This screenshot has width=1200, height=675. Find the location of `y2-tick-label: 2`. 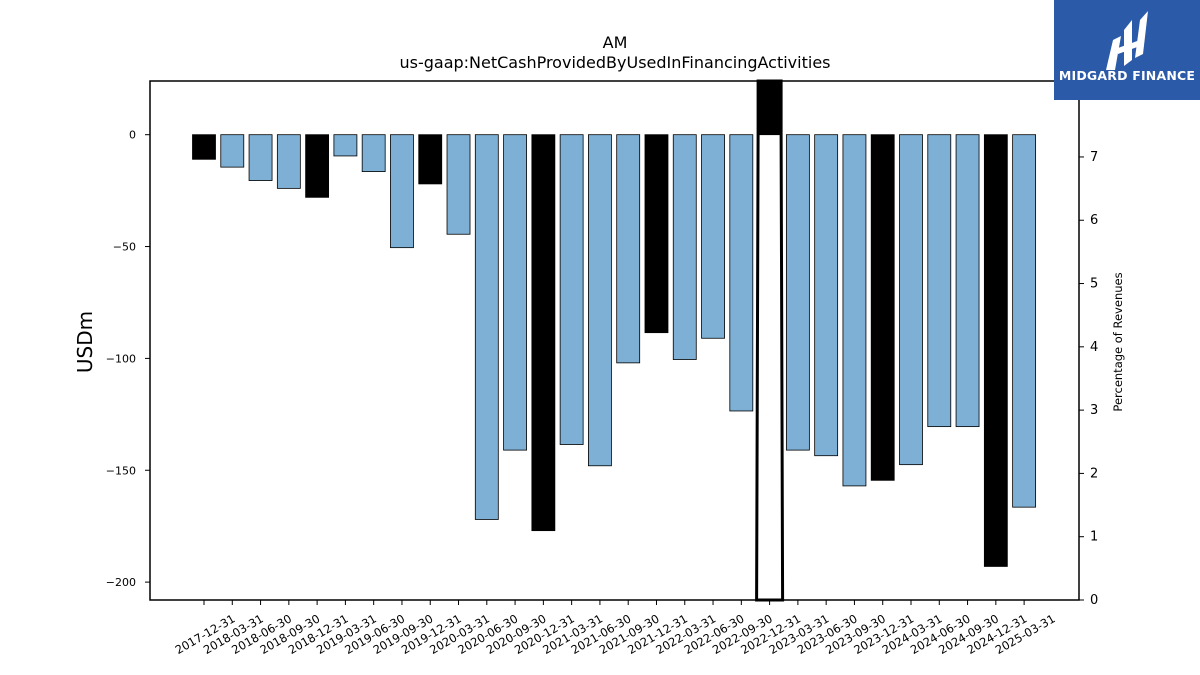

y2-tick-label: 2 is located at coordinates (1094, 473).